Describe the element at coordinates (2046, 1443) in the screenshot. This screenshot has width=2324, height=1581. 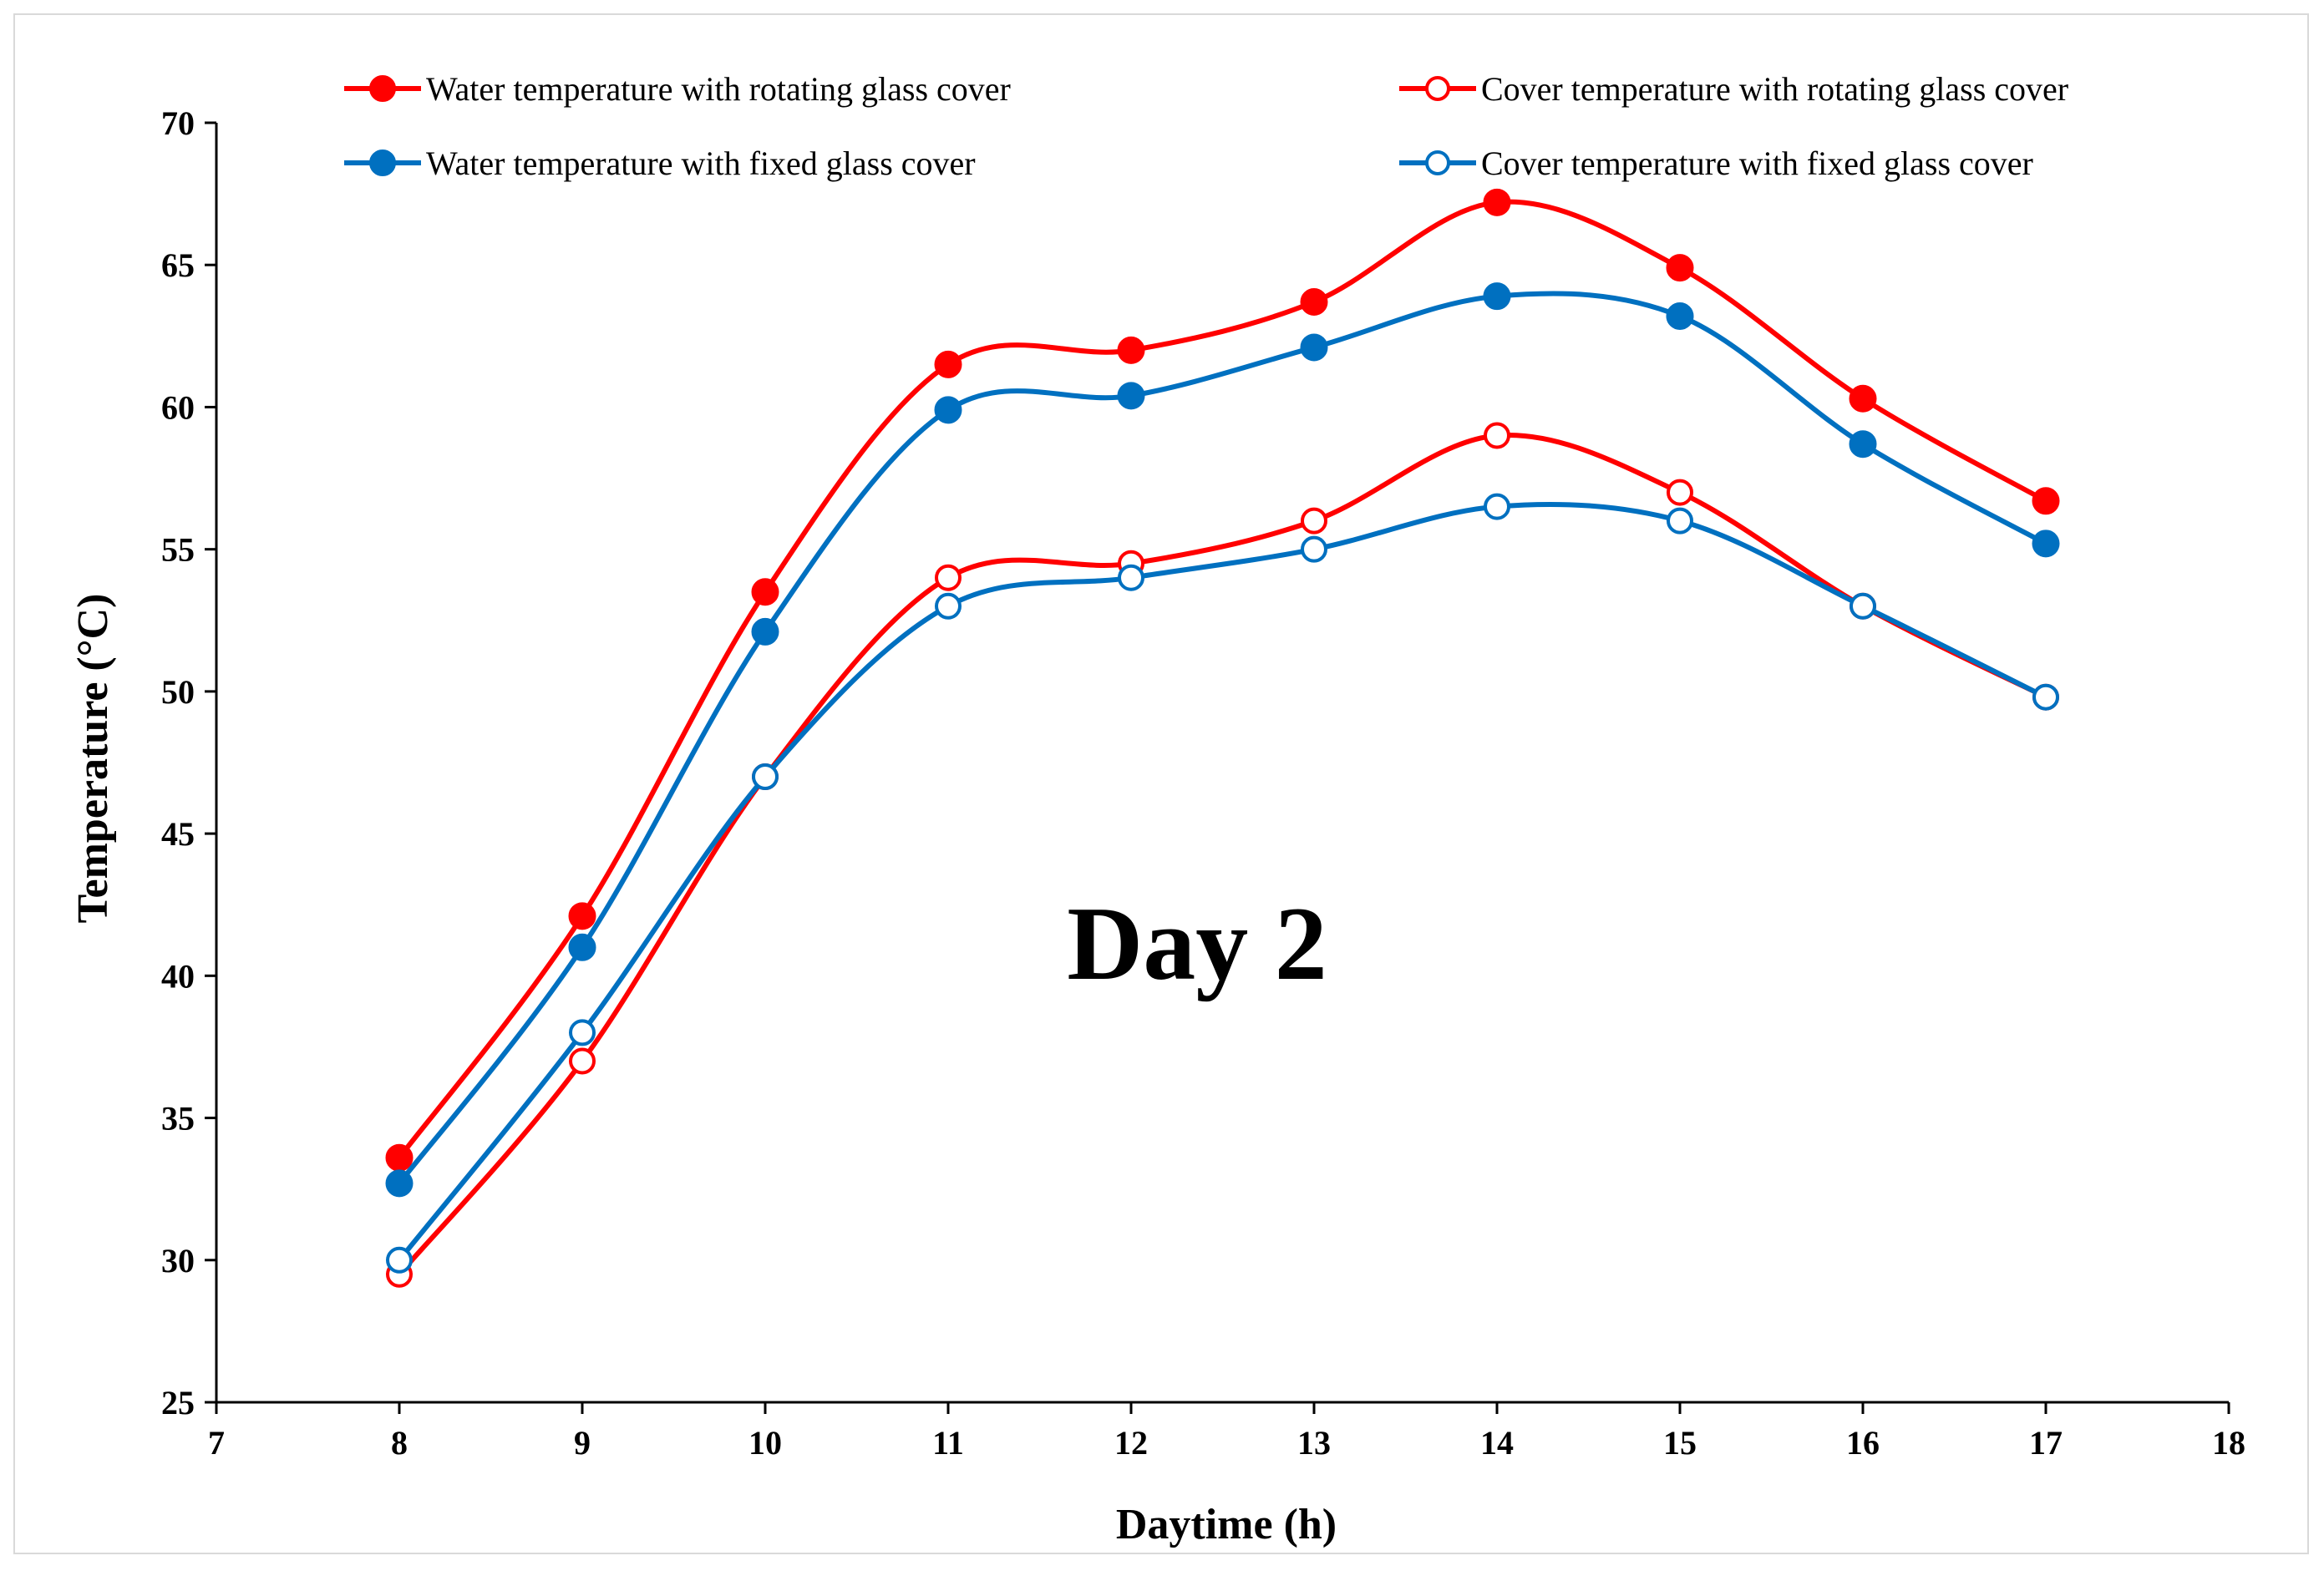
I see `x-tick-label: 17` at that location.